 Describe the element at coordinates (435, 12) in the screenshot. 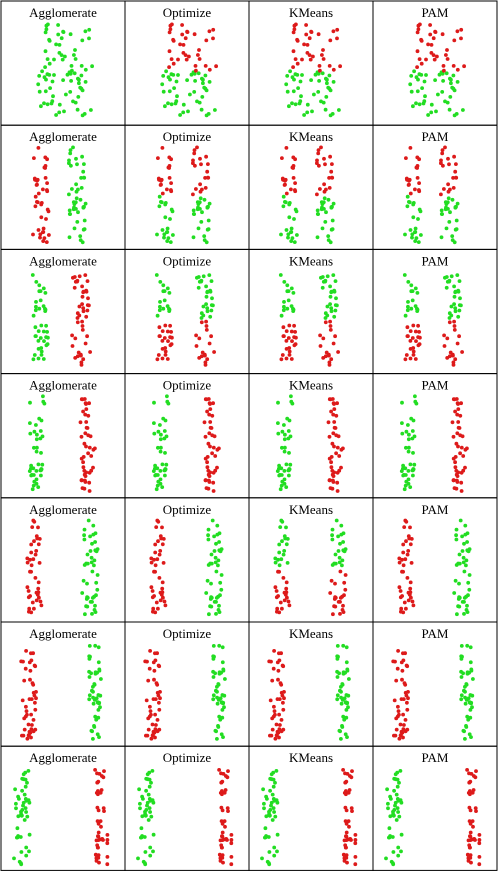

I see `panel-title: PAM` at that location.